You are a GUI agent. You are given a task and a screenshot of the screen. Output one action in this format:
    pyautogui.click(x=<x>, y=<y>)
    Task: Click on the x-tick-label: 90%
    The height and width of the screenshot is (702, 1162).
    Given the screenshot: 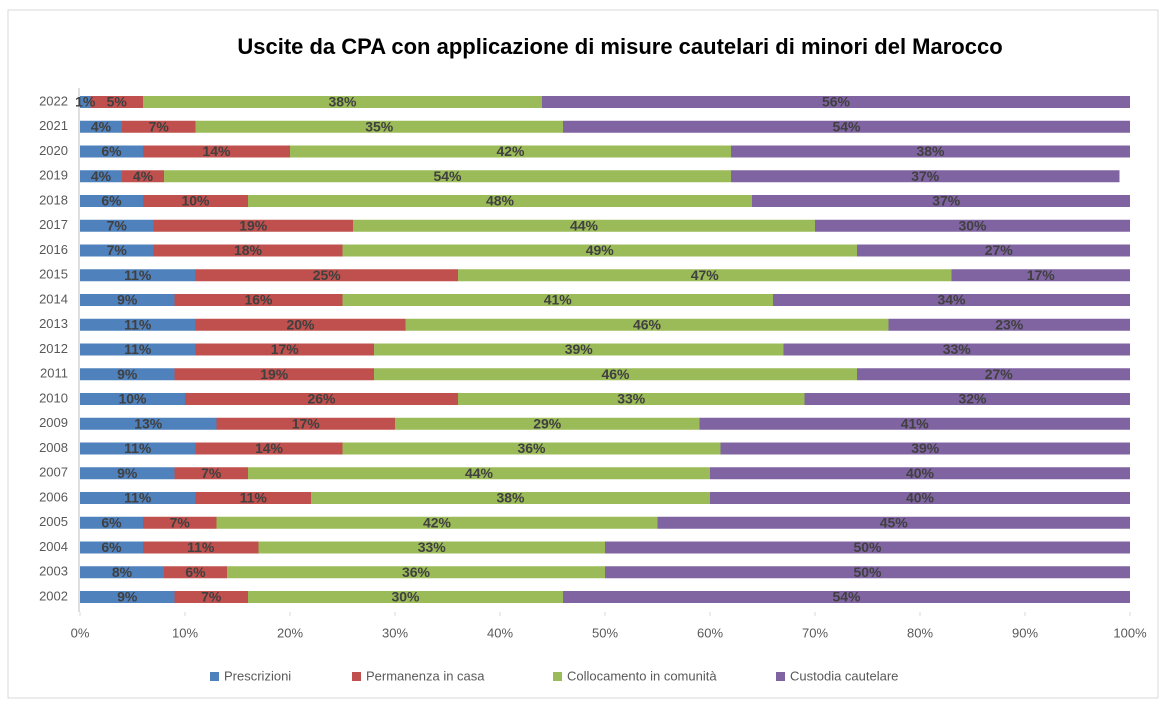 What is the action you would take?
    pyautogui.click(x=1025, y=632)
    